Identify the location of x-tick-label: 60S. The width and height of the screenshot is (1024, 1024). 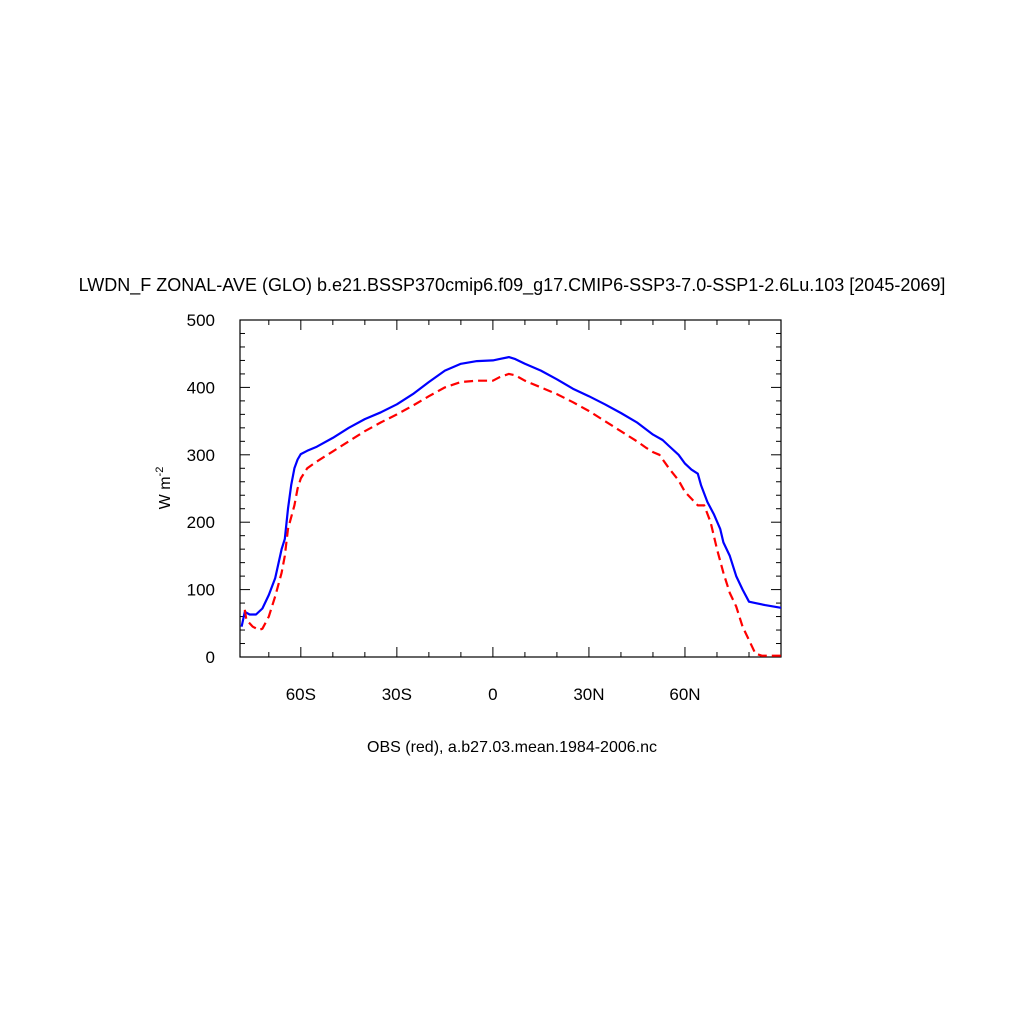
(301, 694).